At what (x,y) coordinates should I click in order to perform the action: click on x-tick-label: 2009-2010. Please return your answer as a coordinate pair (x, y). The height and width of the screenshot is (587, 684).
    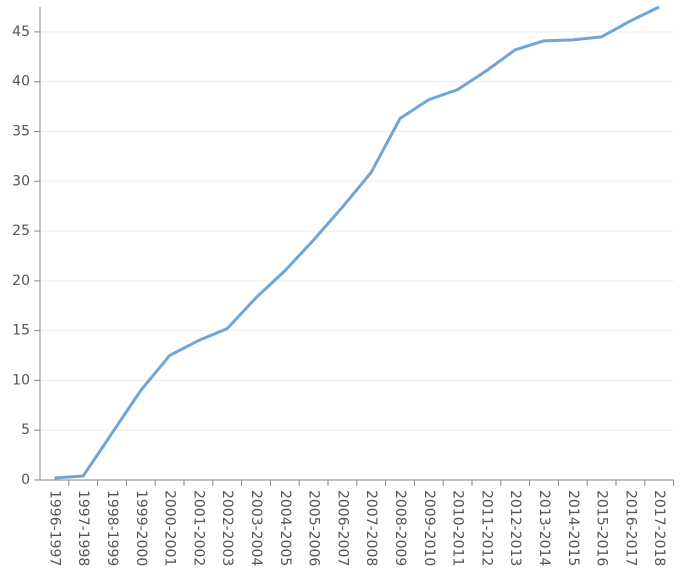
    Looking at the image, I should click on (429, 528).